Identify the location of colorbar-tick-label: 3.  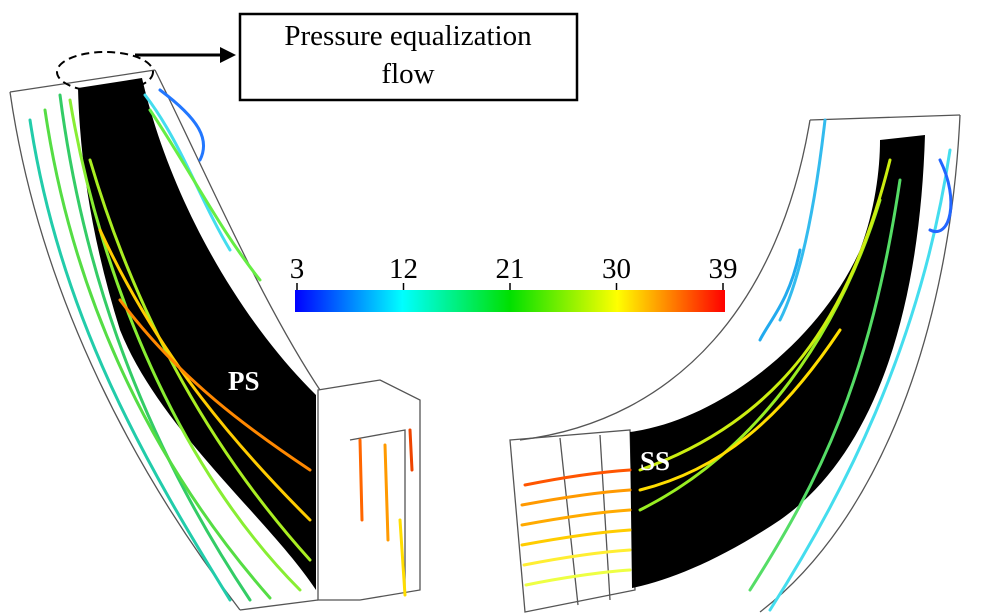
(297, 269).